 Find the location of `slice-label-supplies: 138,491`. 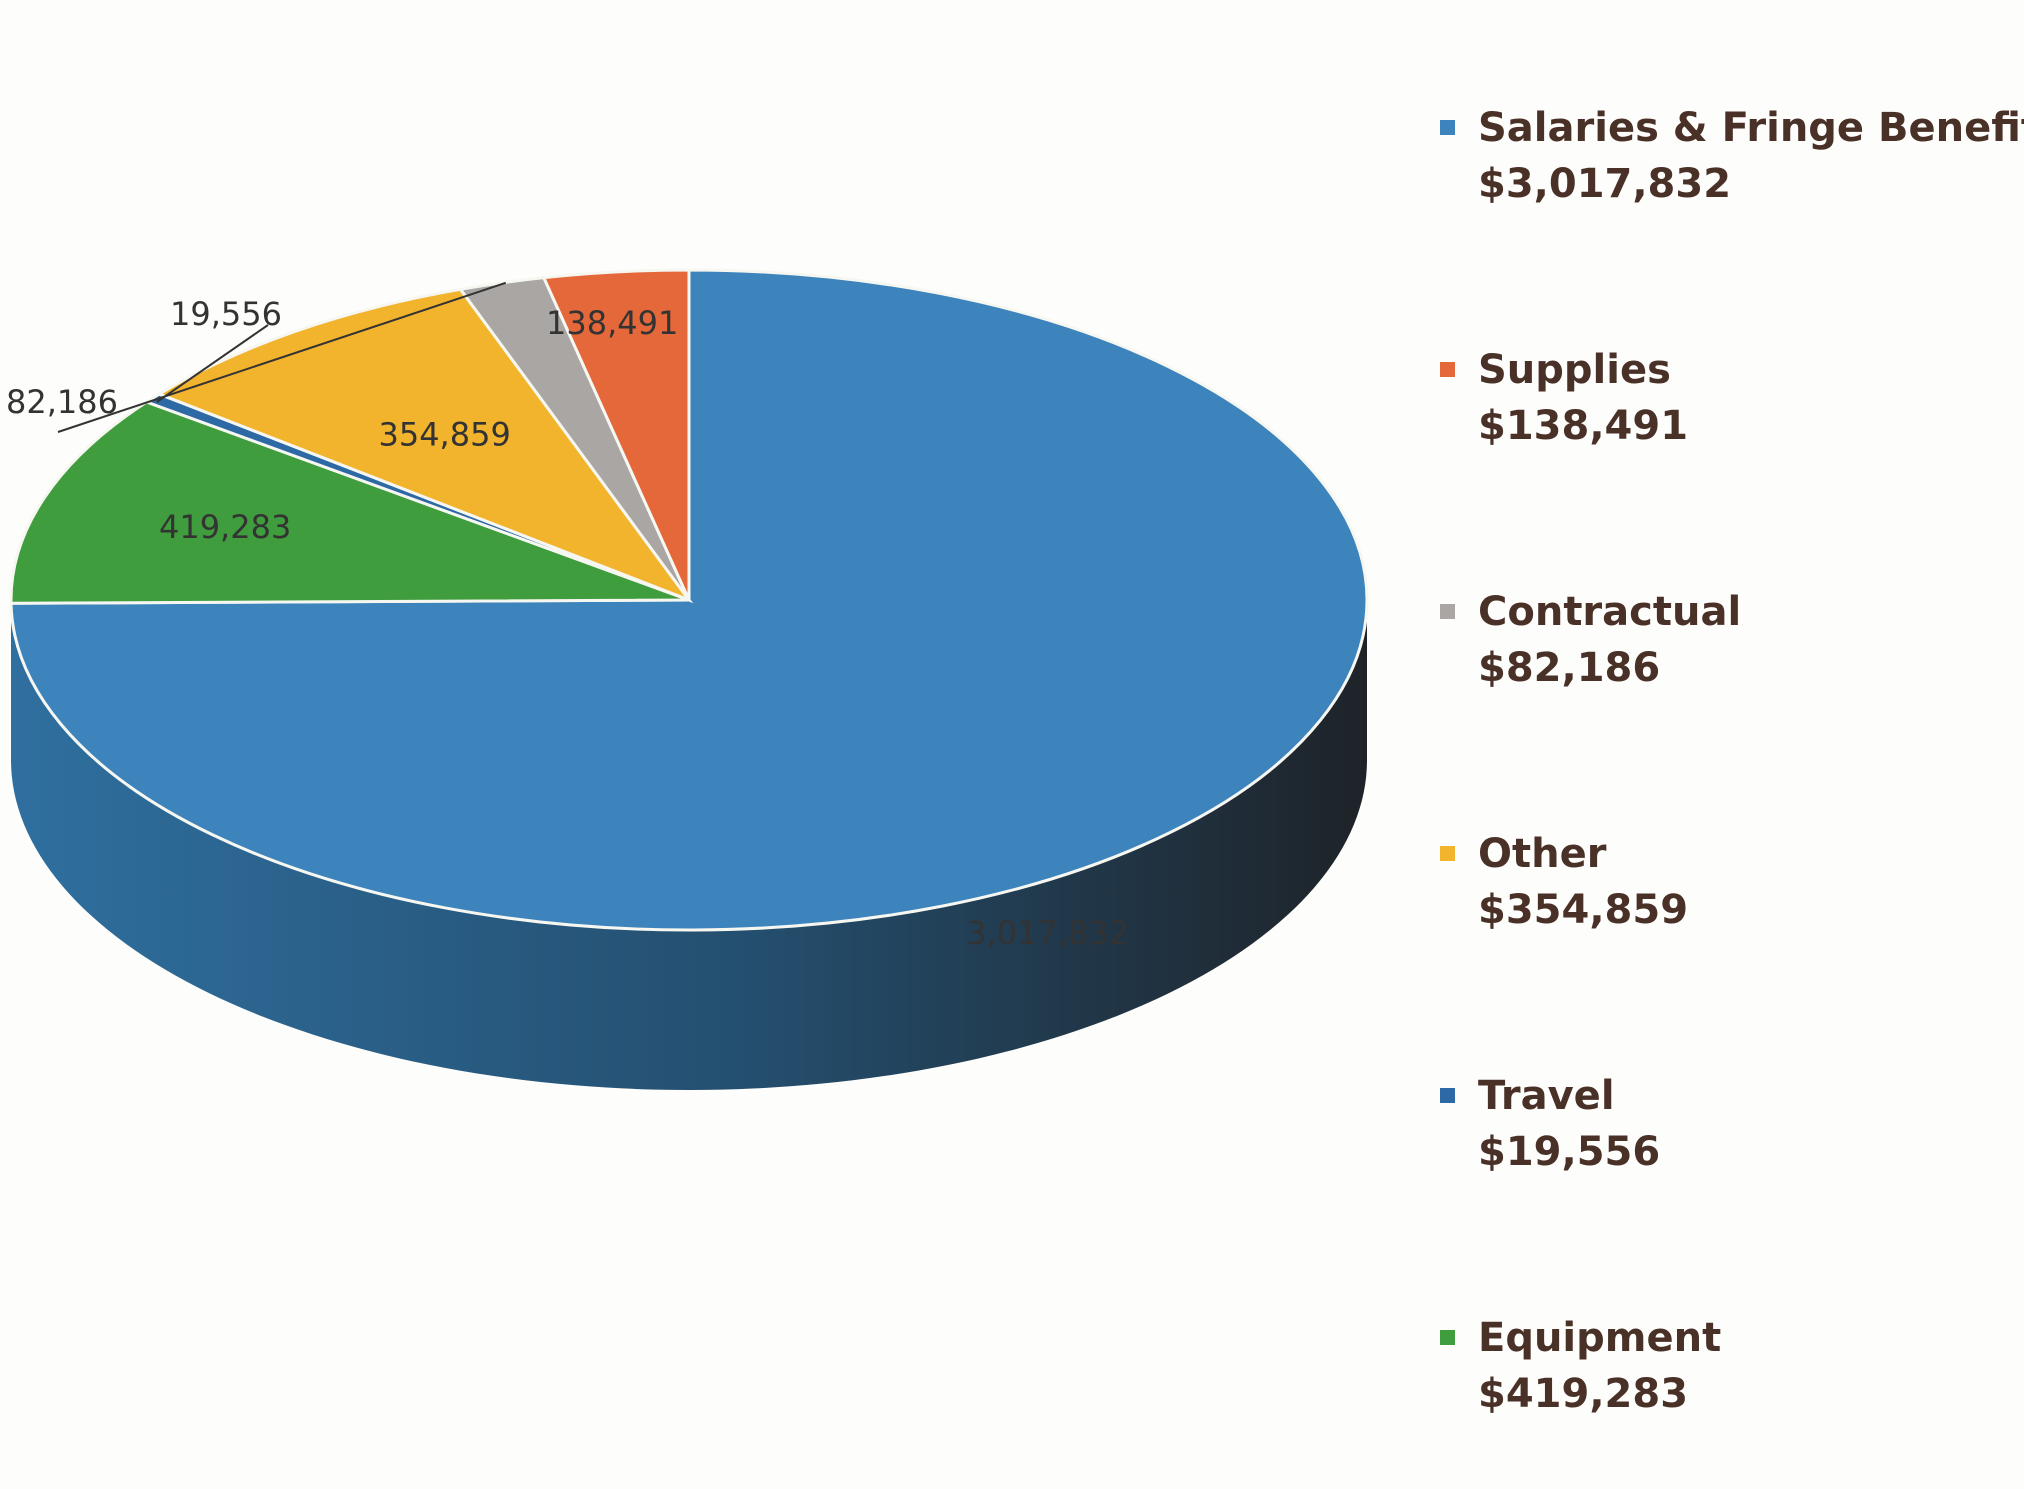

slice-label-supplies: 138,491 is located at coordinates (612, 323).